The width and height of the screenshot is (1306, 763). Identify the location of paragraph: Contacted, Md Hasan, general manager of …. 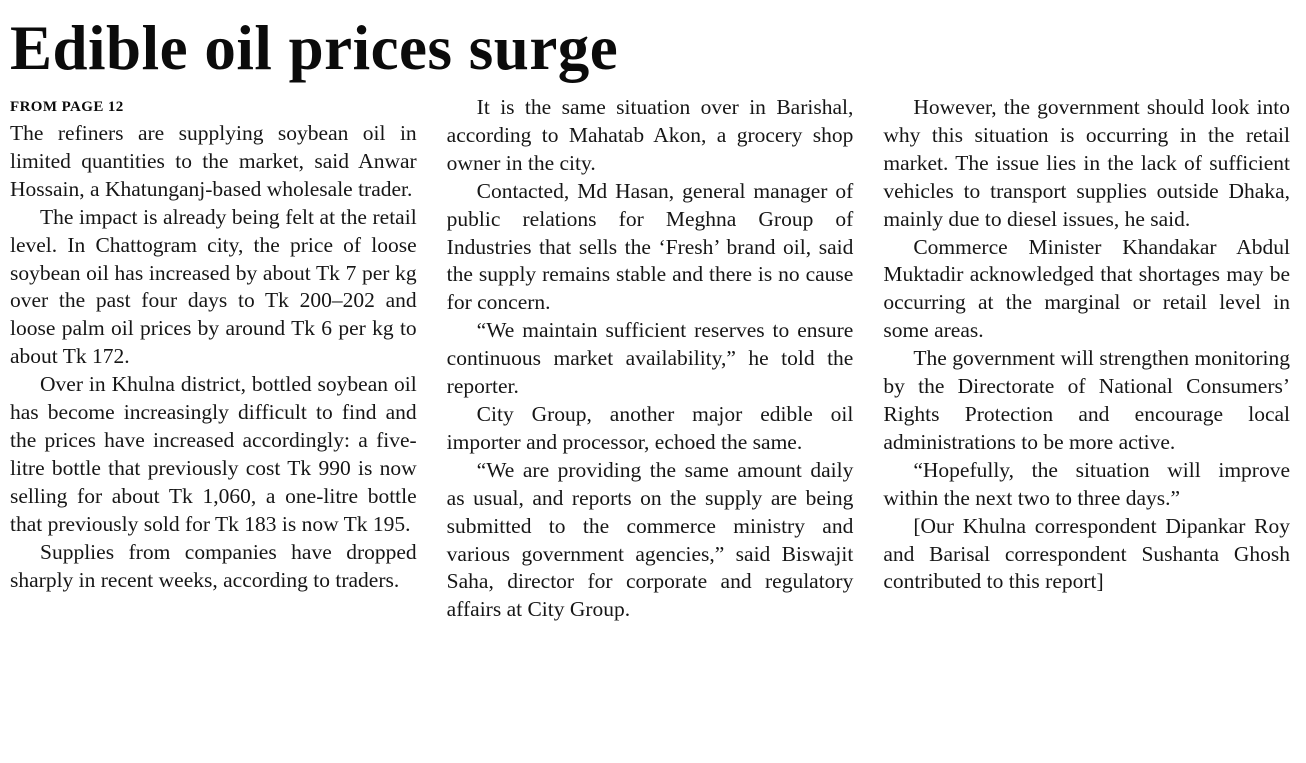
(650, 246).